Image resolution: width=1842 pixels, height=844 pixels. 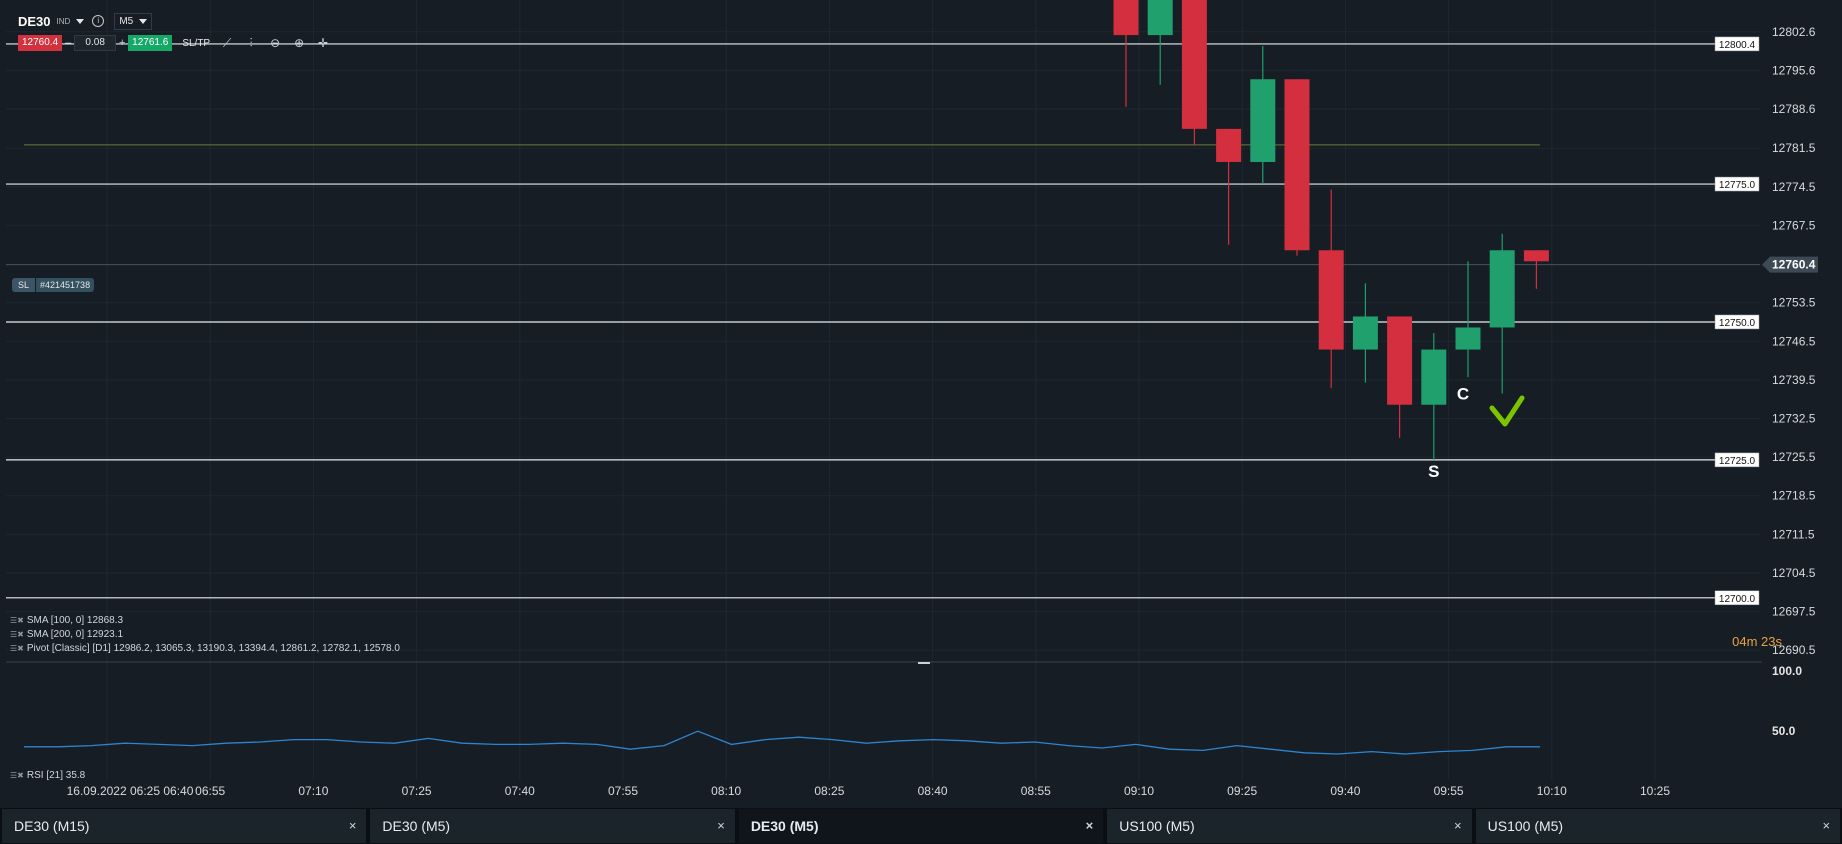 I want to click on sltp-button: SL/TP, so click(x=196, y=43).